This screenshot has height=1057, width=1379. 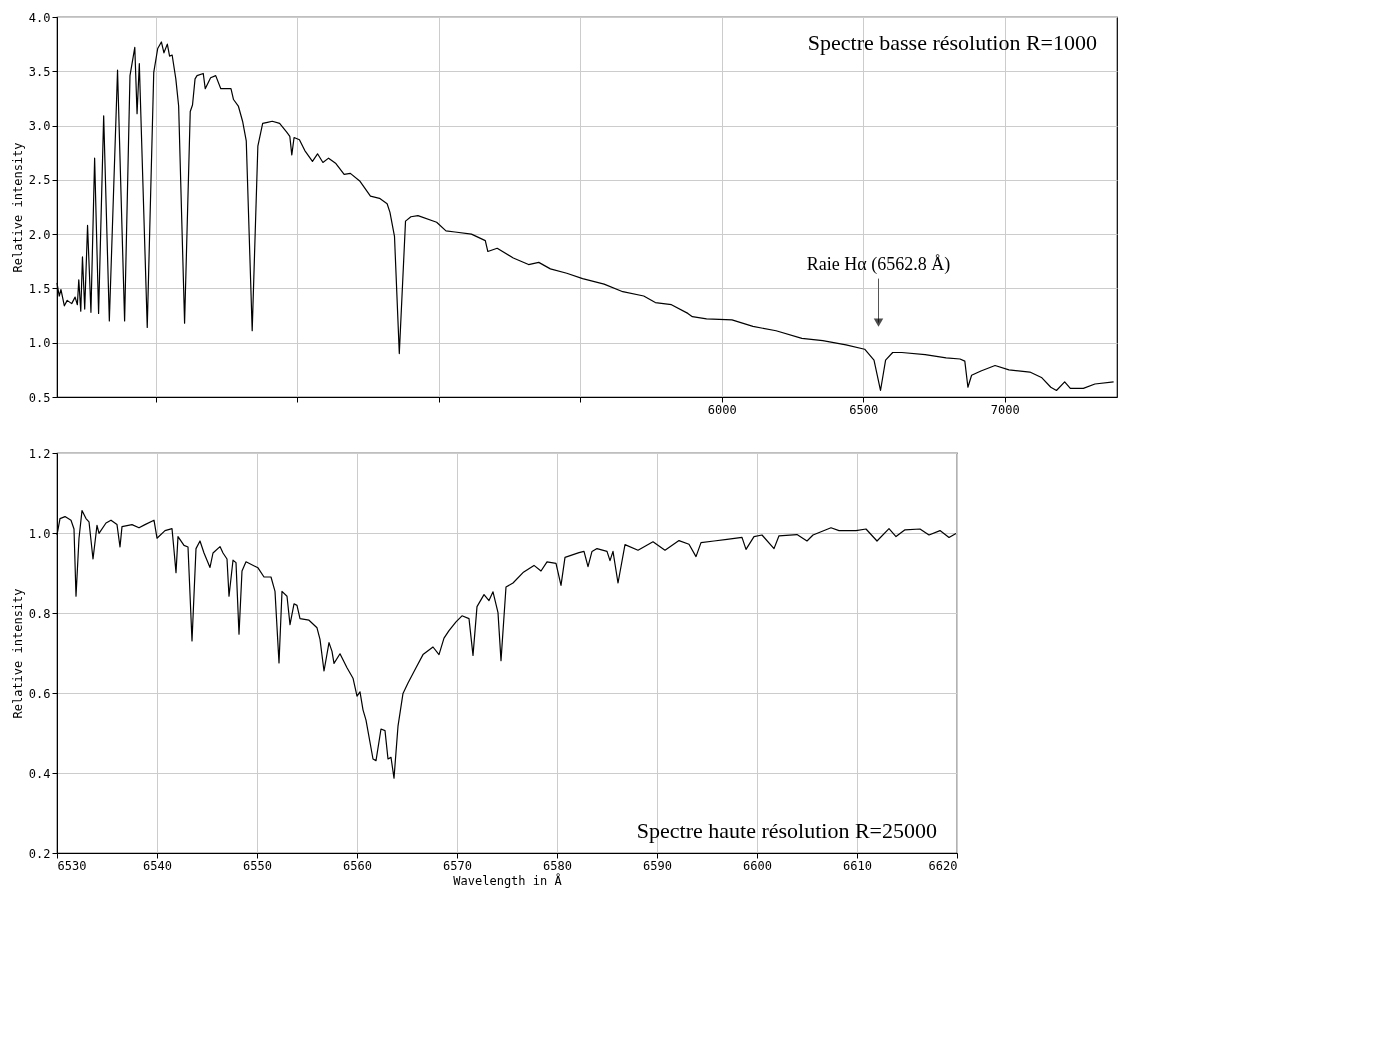 I want to click on x-tick-label: 6530, so click(x=72, y=865).